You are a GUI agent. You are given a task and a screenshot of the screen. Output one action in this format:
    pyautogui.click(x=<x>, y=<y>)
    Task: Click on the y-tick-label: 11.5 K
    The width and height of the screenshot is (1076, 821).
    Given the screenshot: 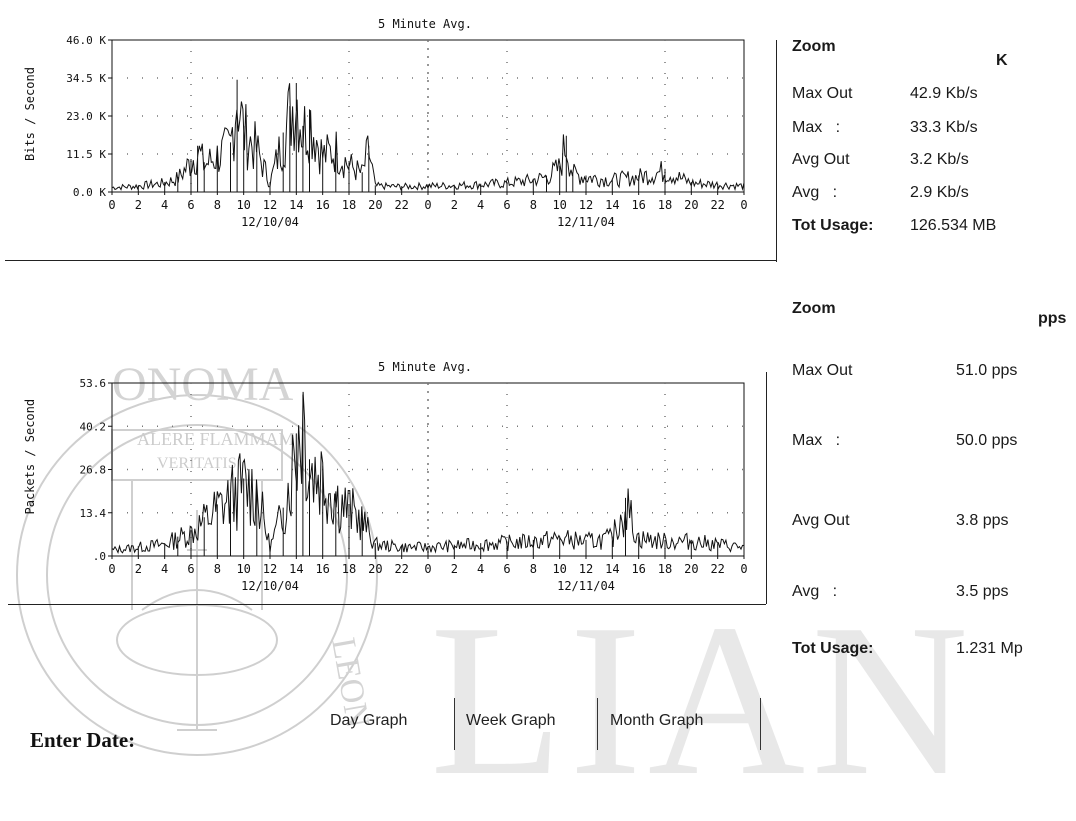 What is the action you would take?
    pyautogui.click(x=86, y=154)
    